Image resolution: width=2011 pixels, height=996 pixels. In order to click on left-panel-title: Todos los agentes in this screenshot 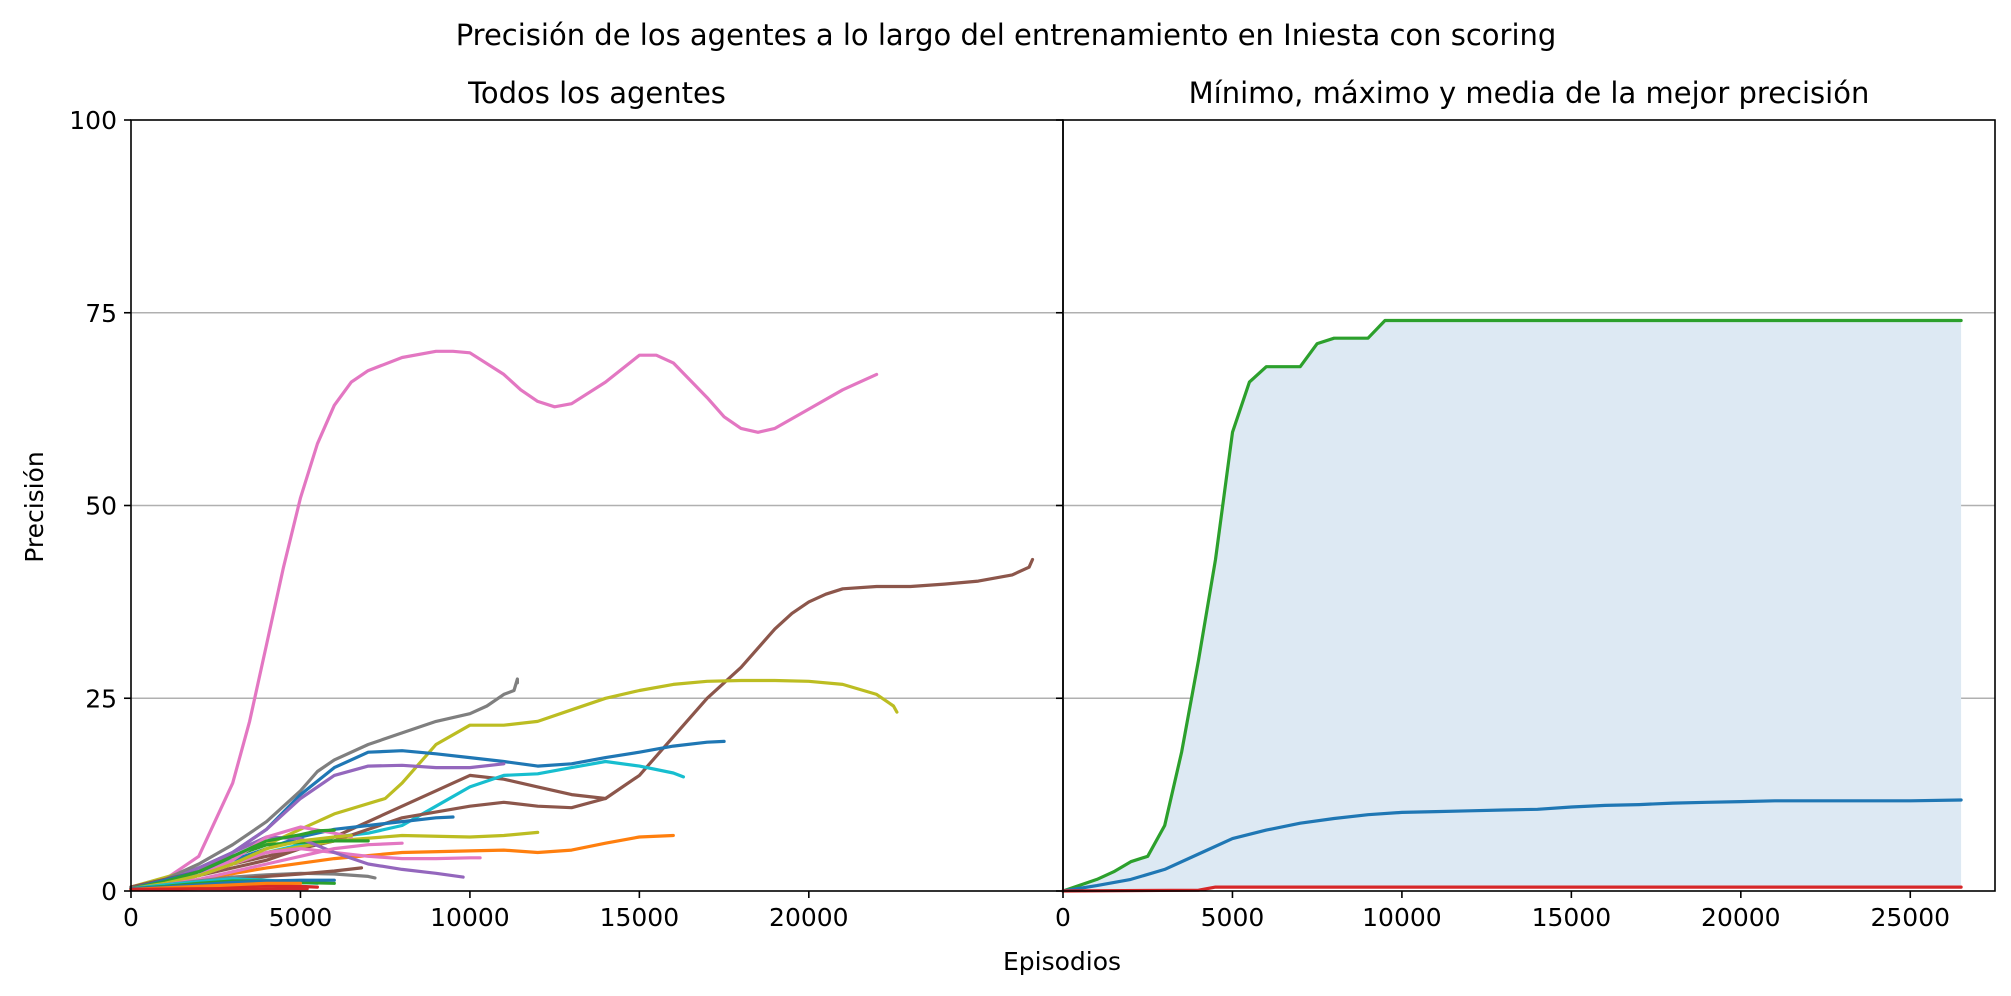, I will do `click(596, 93)`.